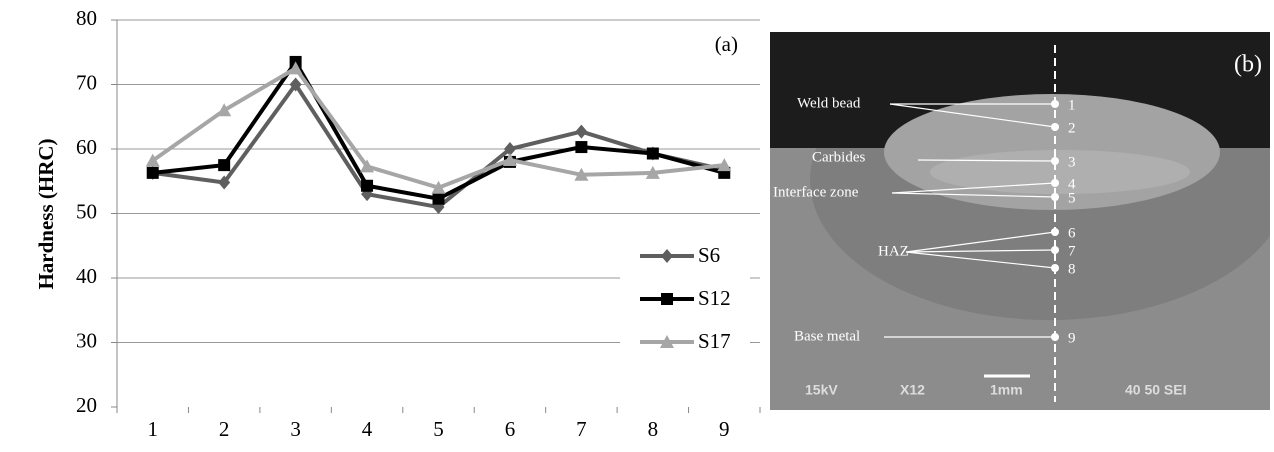  I want to click on y-tick-label: 40, so click(86, 276).